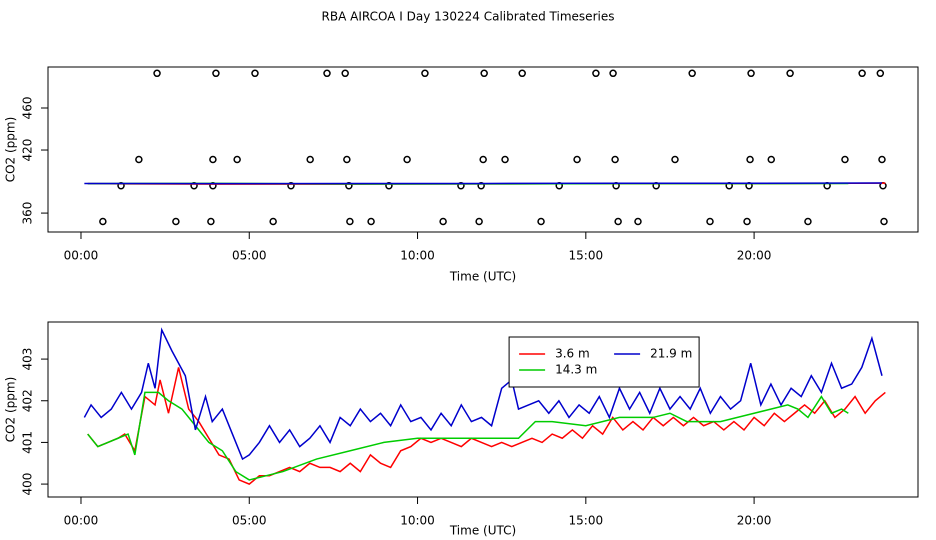  I want to click on y-tick-label: 400, so click(28, 484).